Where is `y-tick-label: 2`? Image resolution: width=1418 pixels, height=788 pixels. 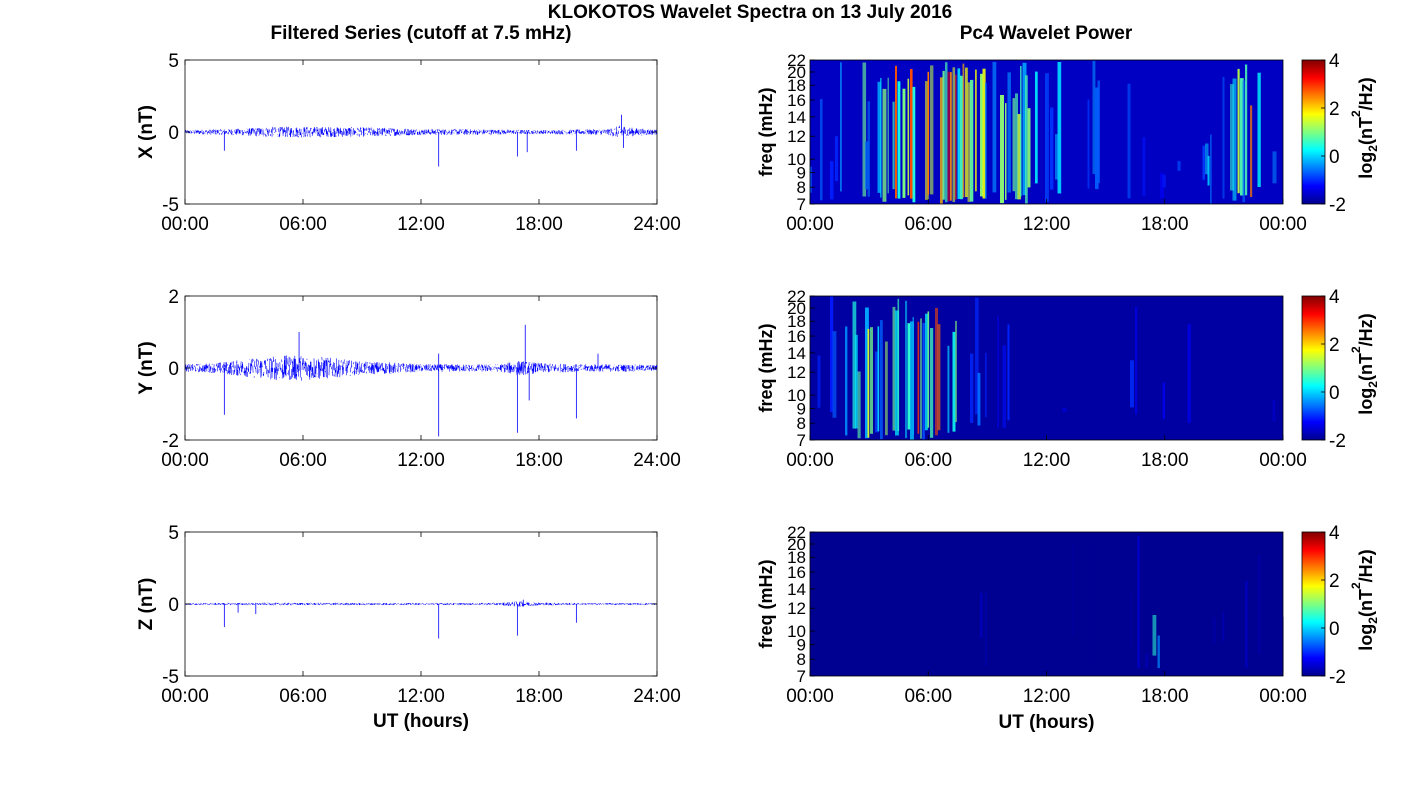
y-tick-label: 2 is located at coordinates (173, 297).